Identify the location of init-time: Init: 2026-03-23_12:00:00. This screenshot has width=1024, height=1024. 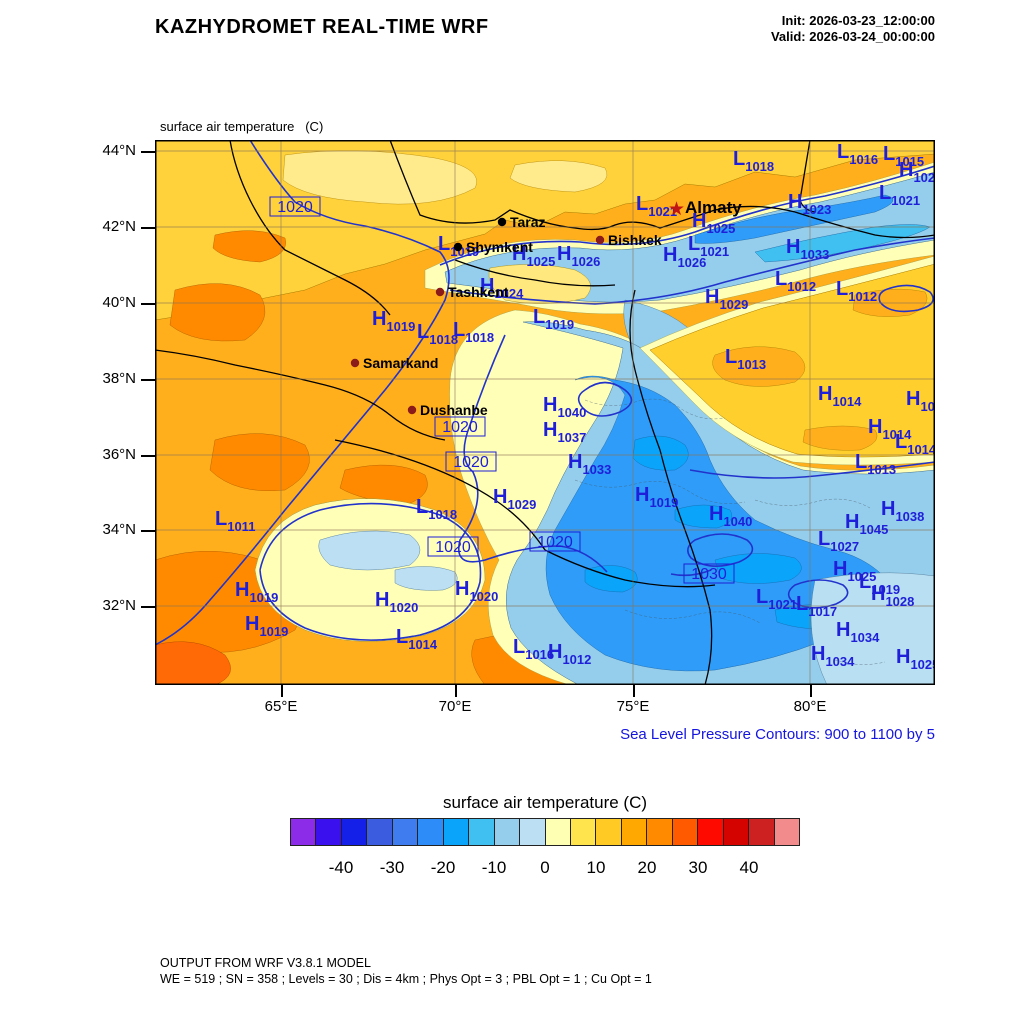
(858, 20).